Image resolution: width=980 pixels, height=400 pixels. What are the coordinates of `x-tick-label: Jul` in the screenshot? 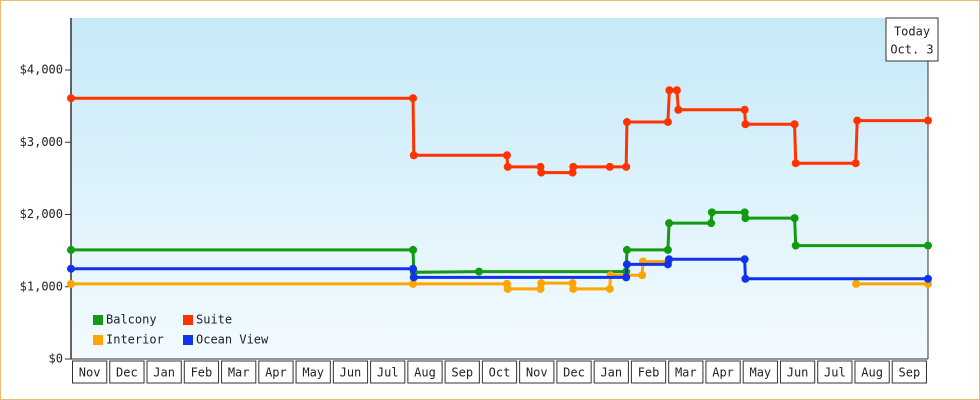 It's located at (388, 373).